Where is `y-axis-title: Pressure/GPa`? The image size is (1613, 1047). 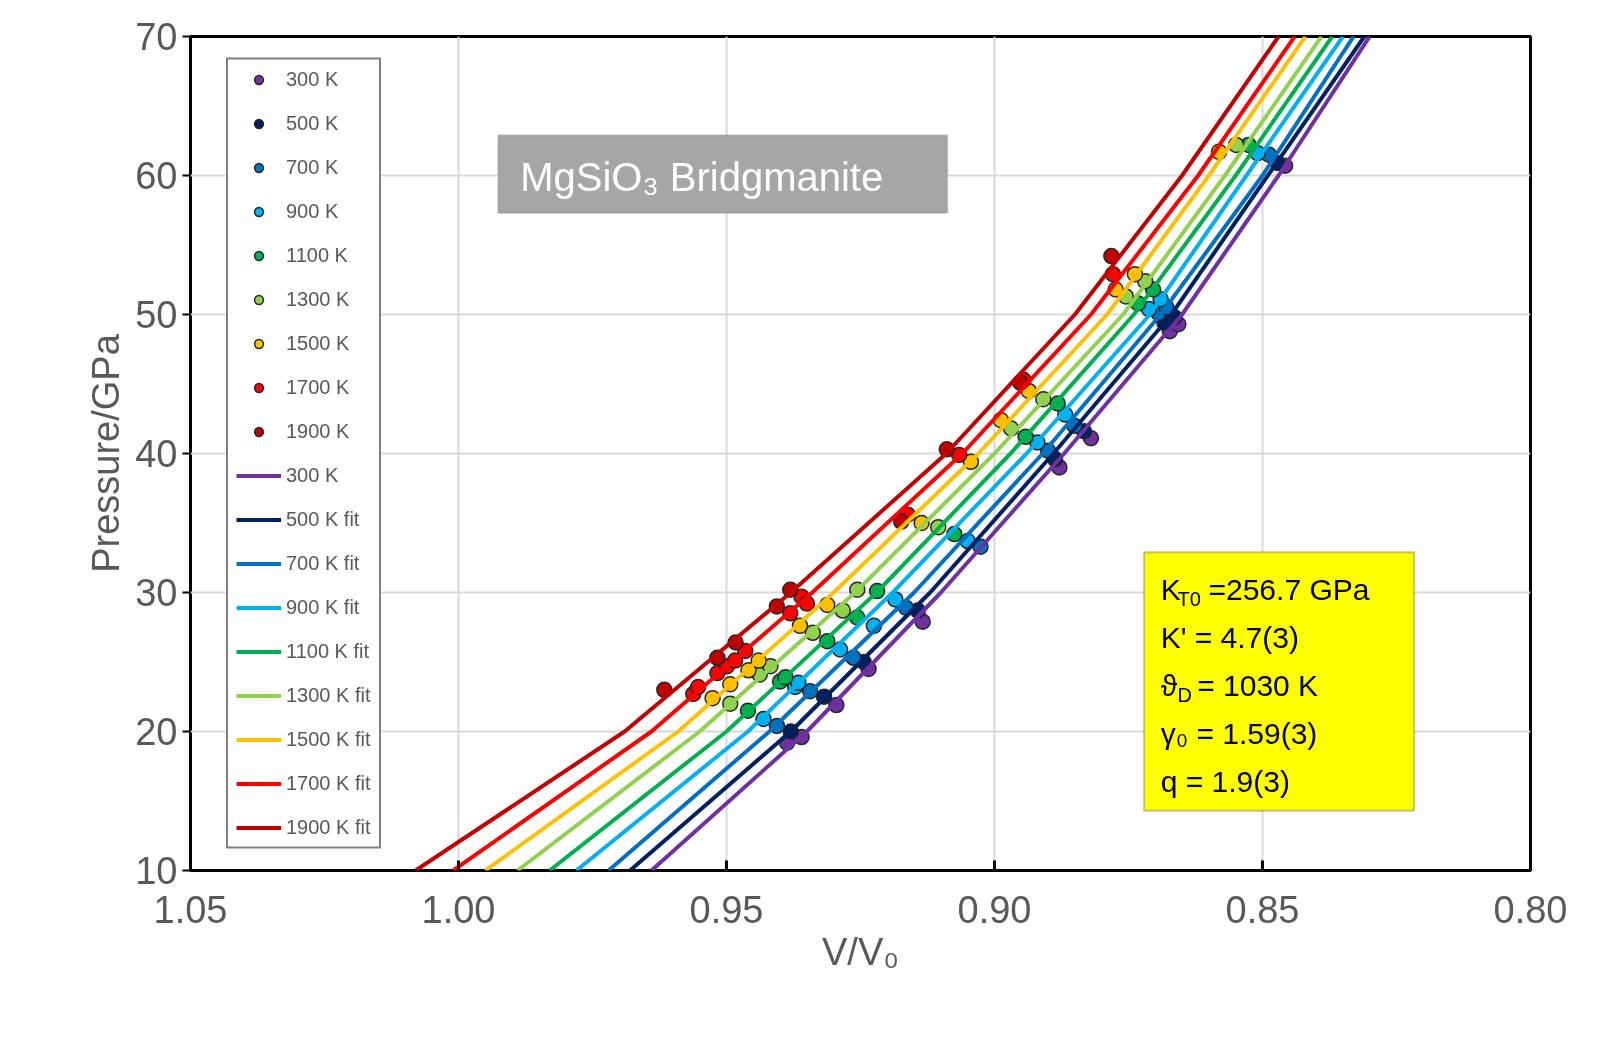 y-axis-title: Pressure/GPa is located at coordinates (106, 453).